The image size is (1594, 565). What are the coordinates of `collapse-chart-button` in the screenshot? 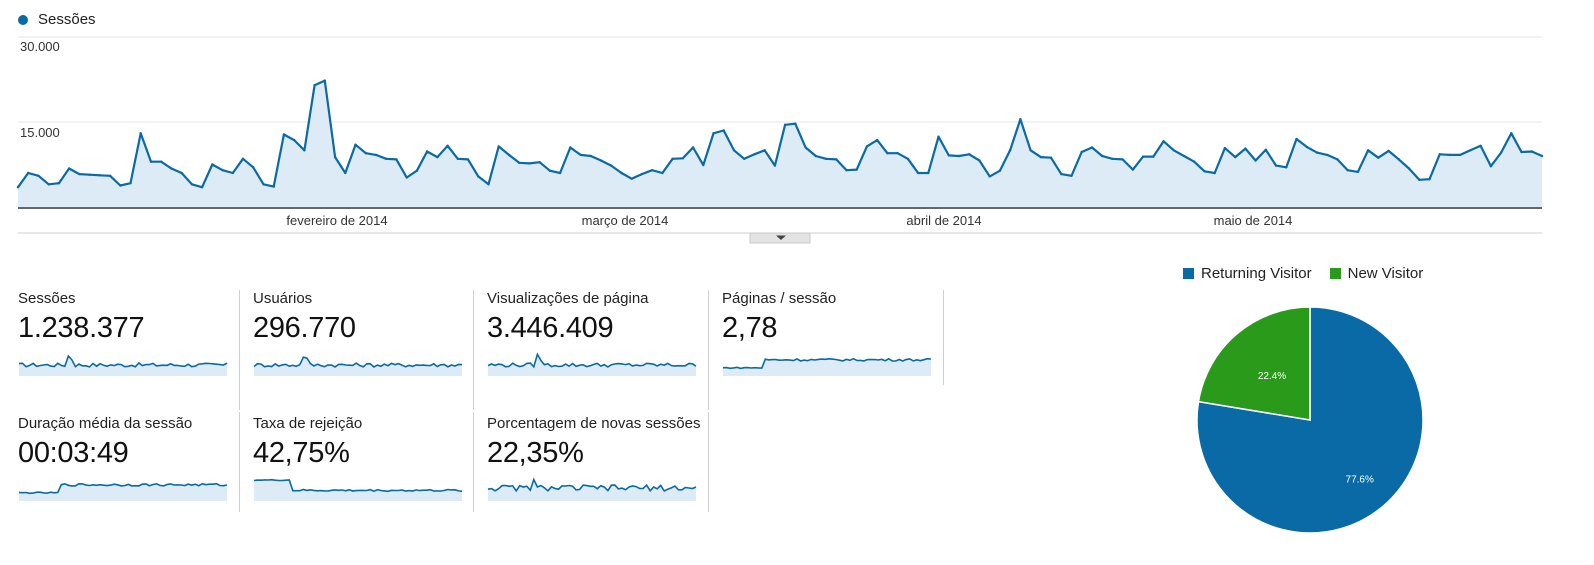 It's located at (780, 238).